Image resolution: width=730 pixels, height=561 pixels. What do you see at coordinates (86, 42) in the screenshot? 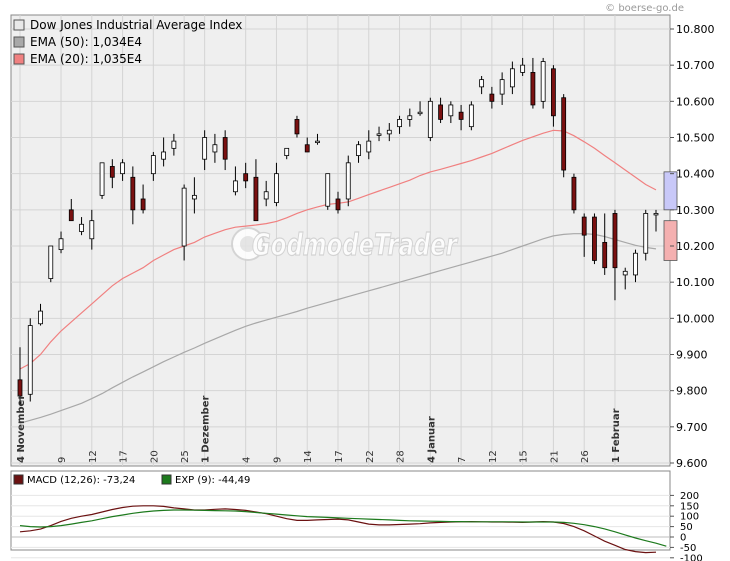
I see `legend-label-ema50: EMA (50): 1,034E4` at bounding box center [86, 42].